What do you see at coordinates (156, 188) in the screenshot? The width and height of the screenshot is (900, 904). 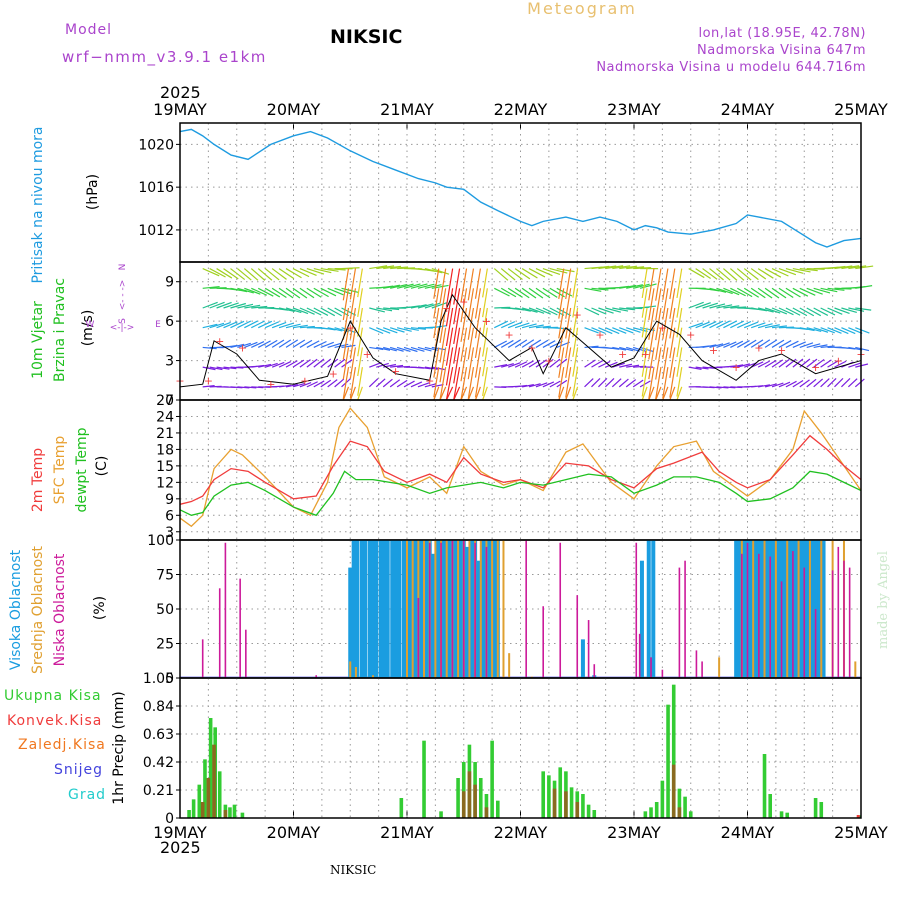 I see `y-tick-label: 1016` at bounding box center [156, 188].